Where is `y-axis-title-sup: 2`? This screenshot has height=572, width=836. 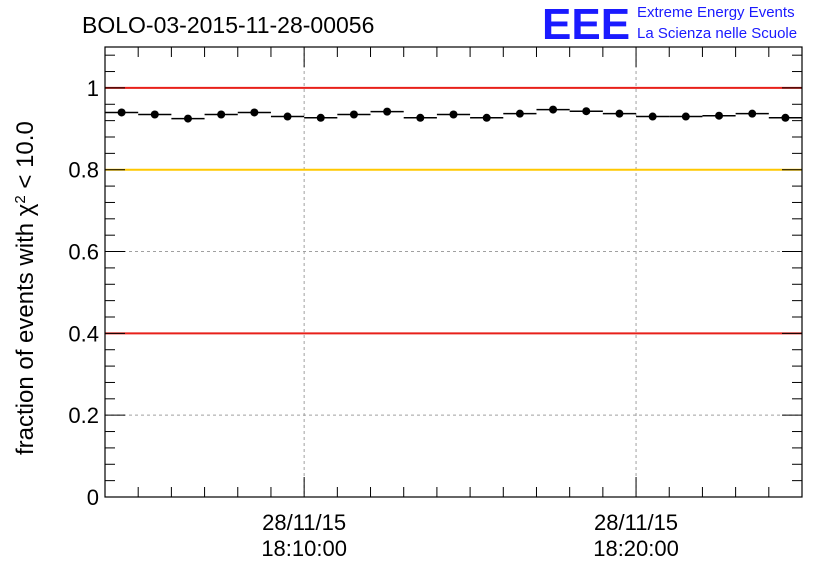
y-axis-title-sup: 2 is located at coordinates (20, 199).